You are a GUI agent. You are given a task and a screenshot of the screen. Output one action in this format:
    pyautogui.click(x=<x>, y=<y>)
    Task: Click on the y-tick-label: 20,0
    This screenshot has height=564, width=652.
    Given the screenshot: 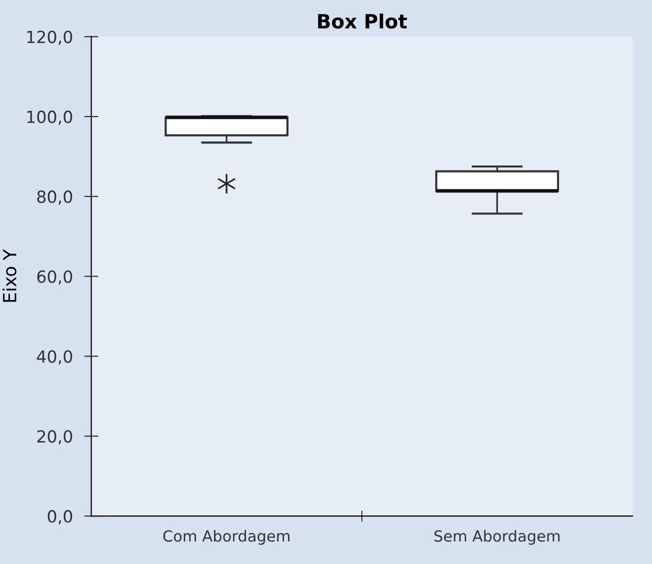 What is the action you would take?
    pyautogui.click(x=54, y=437)
    